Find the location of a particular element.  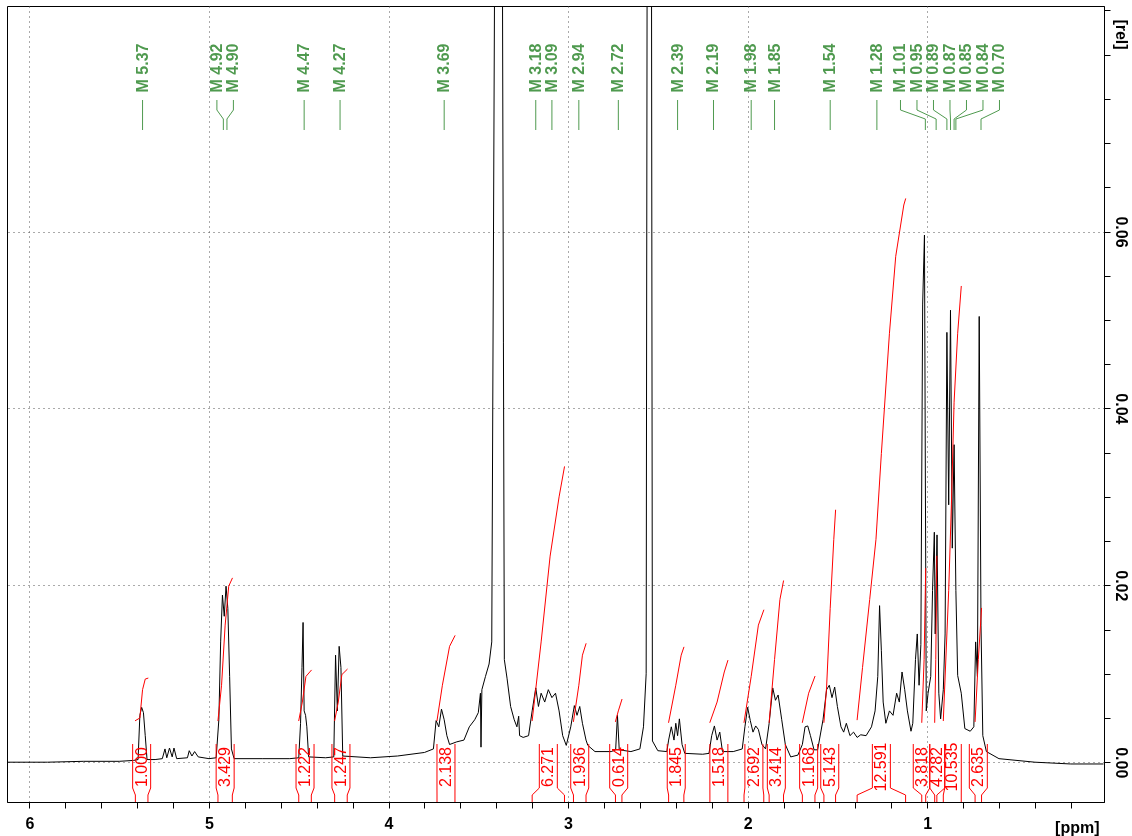

text: 5.143 is located at coordinates (829, 767).